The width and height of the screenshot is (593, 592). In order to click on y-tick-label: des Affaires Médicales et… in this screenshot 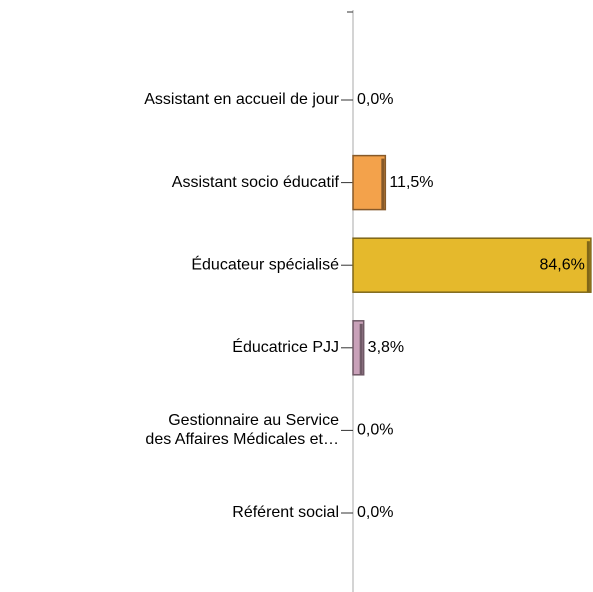, I will do `click(242, 439)`.